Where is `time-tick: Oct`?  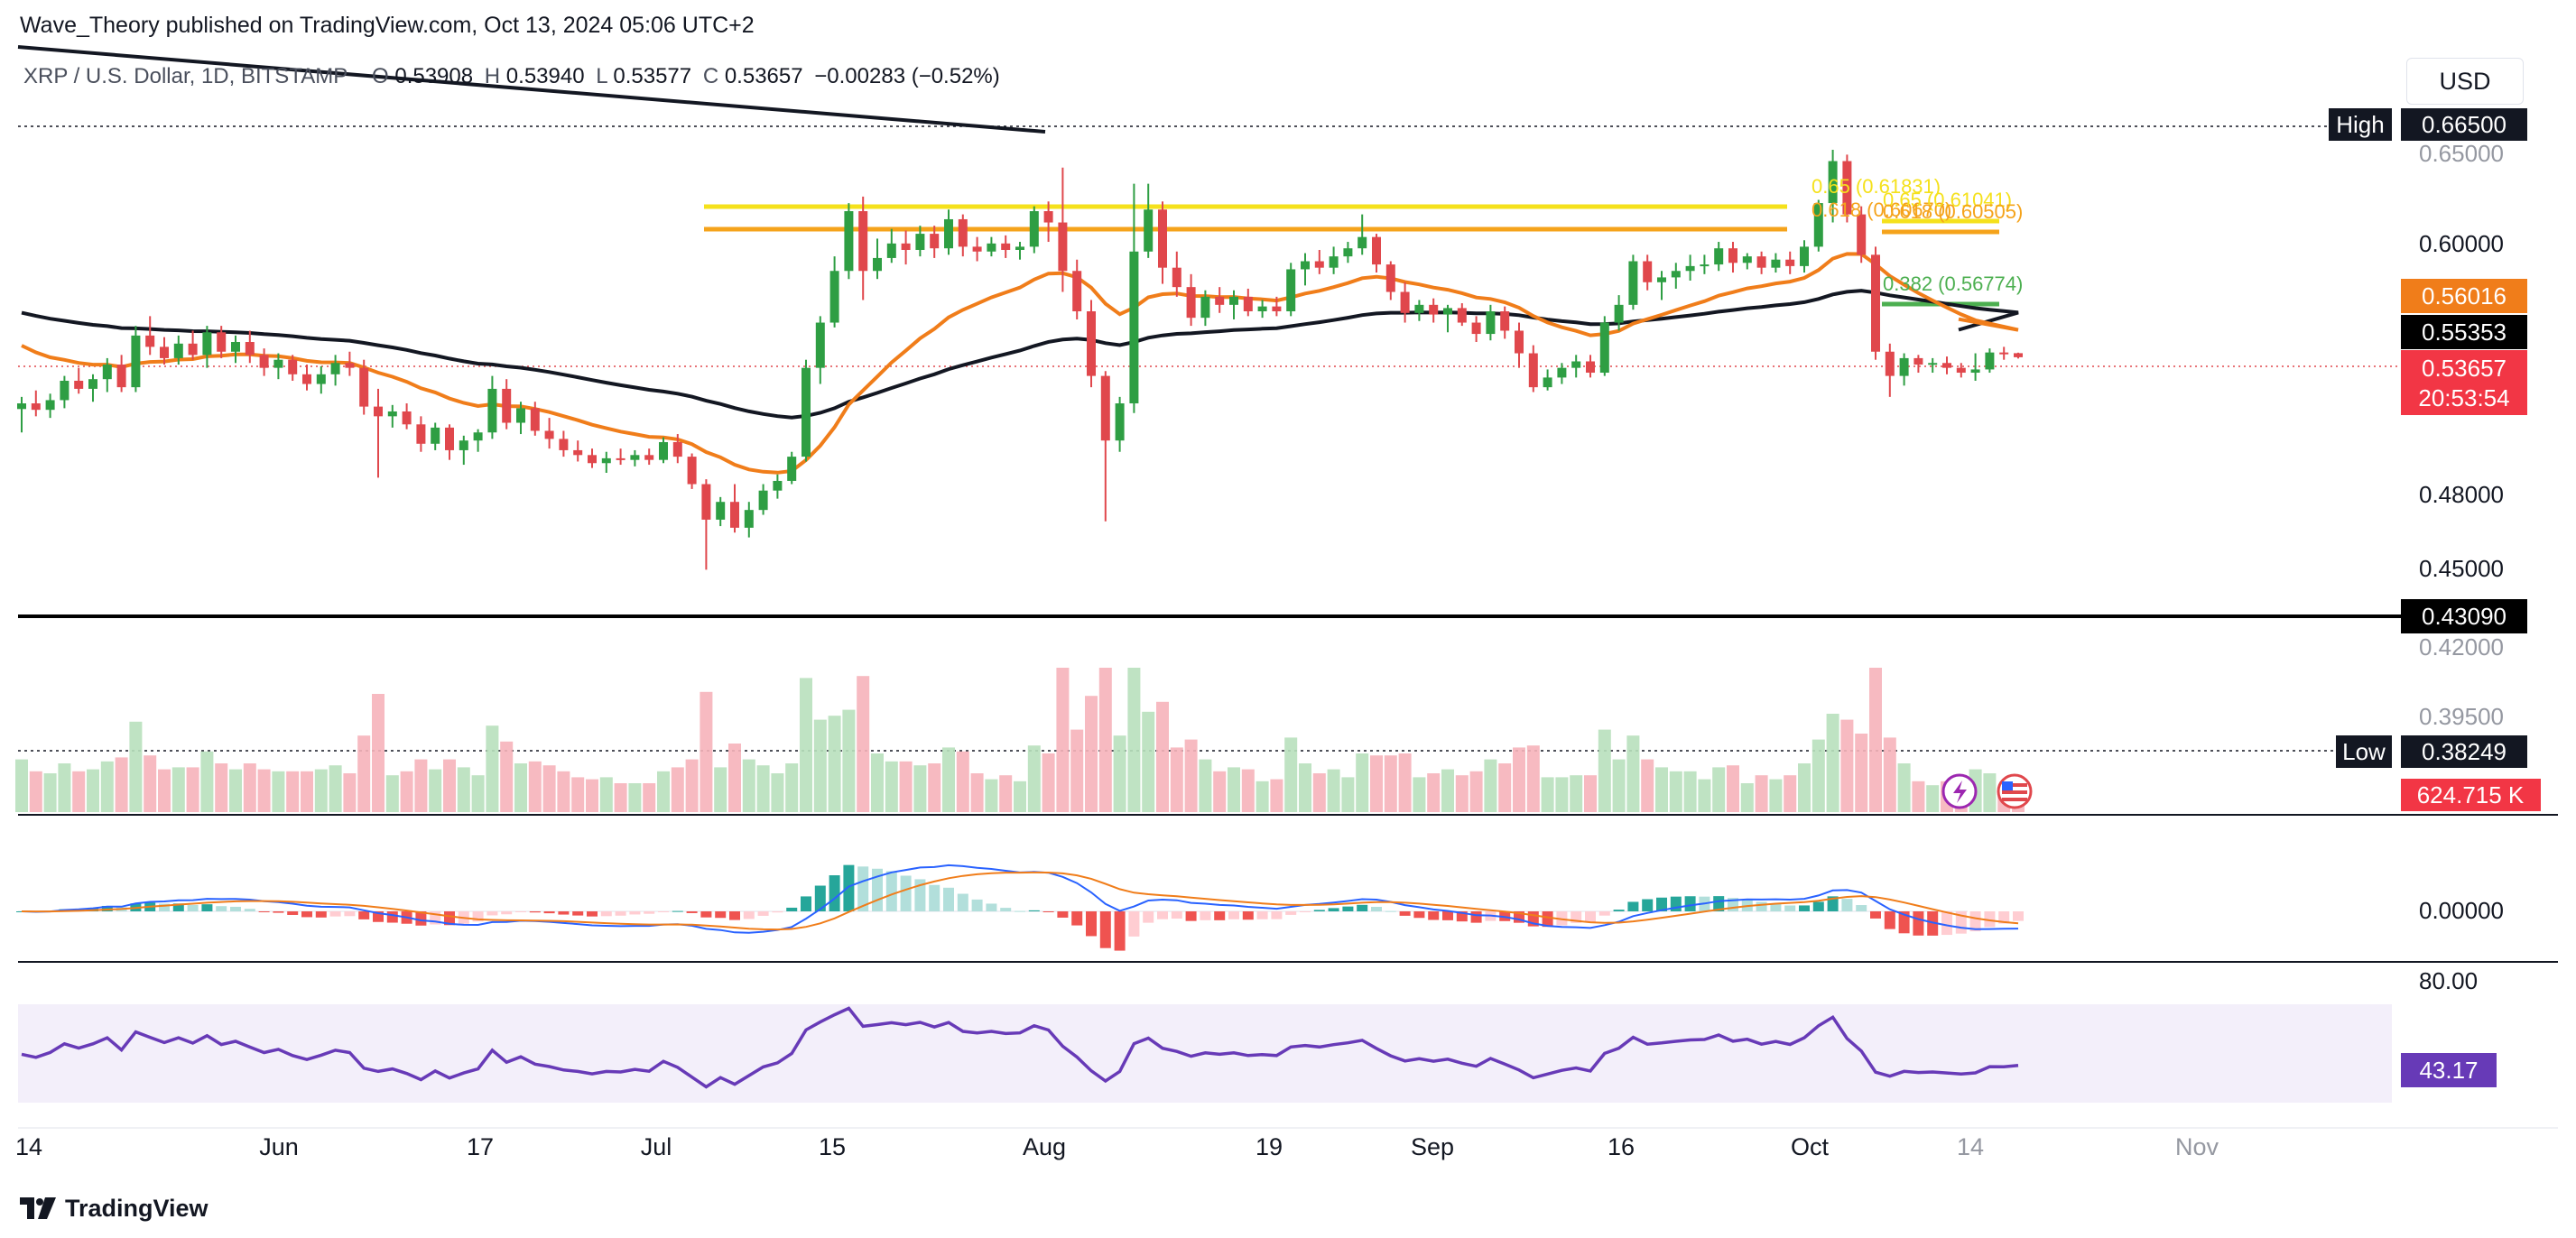
time-tick: Oct is located at coordinates (1810, 1147).